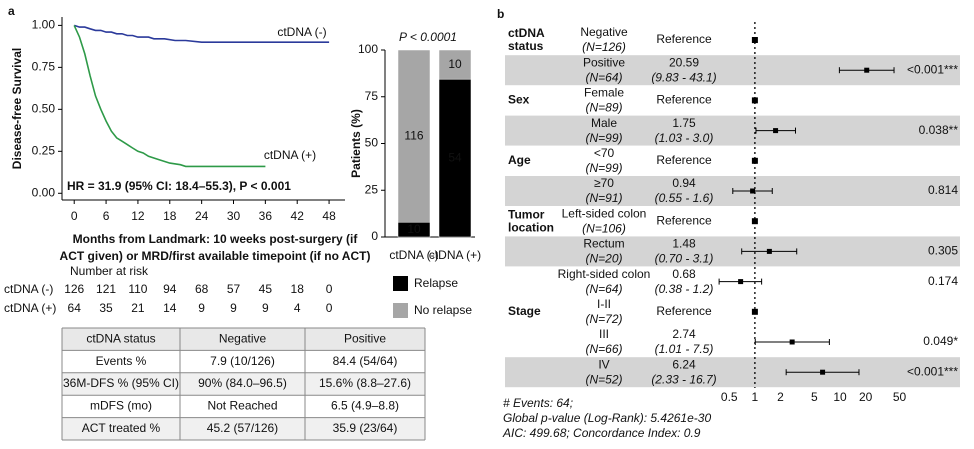  Describe the element at coordinates (455, 255) in the screenshot. I see `x-tick-label: ctDNA (+)` at that location.